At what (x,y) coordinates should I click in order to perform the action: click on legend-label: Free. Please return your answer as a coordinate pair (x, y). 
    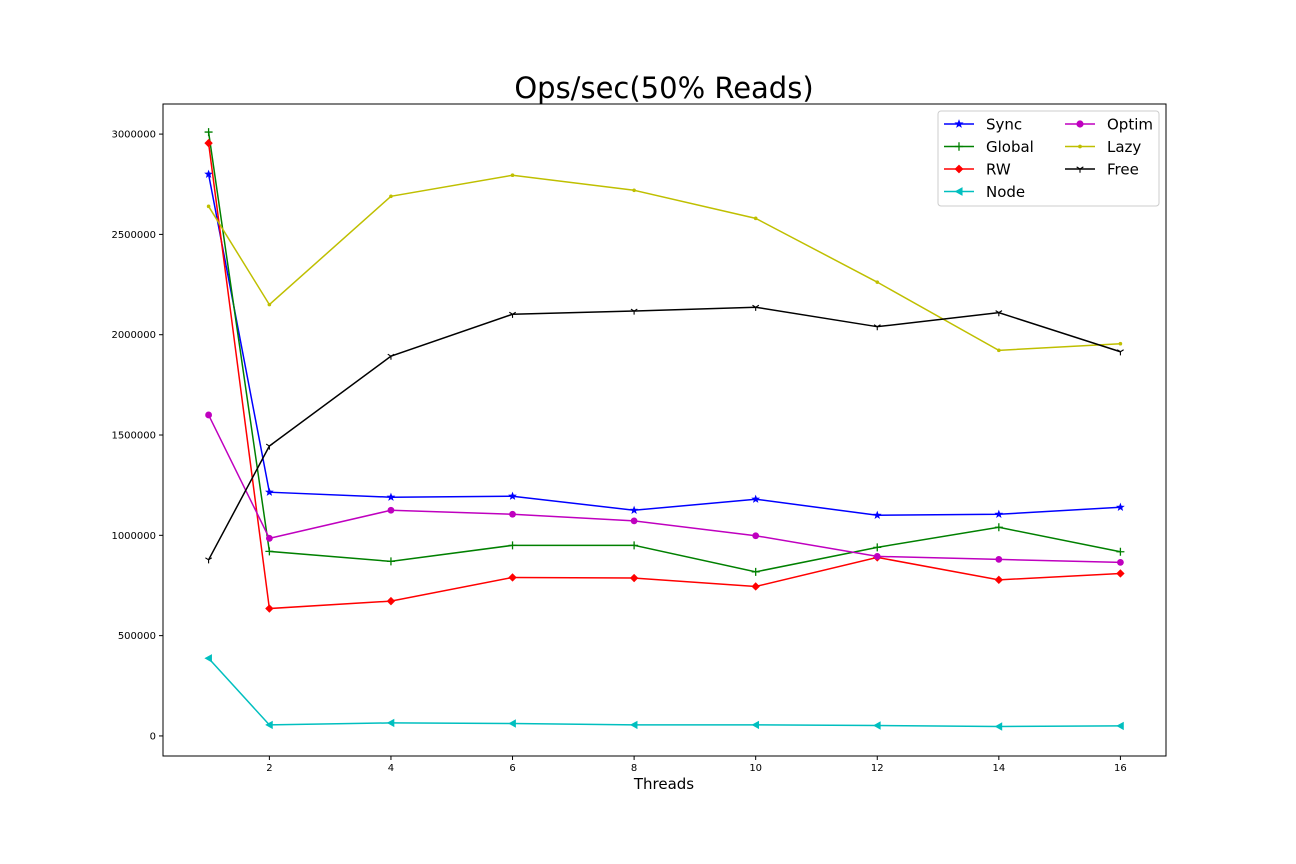
    Looking at the image, I should click on (1123, 170).